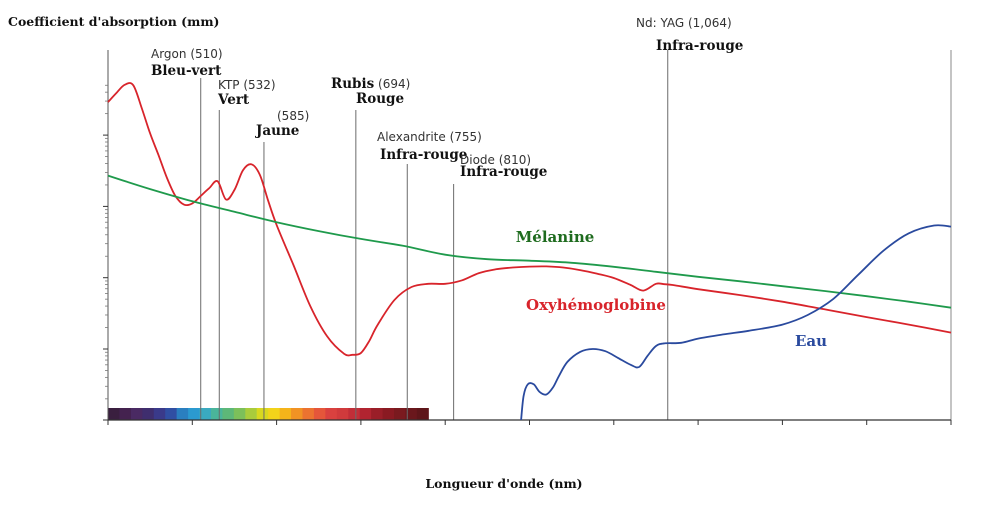  What do you see at coordinates (699, 46) in the screenshot?
I see `laser-color-label-1064: Infra-rouge` at bounding box center [699, 46].